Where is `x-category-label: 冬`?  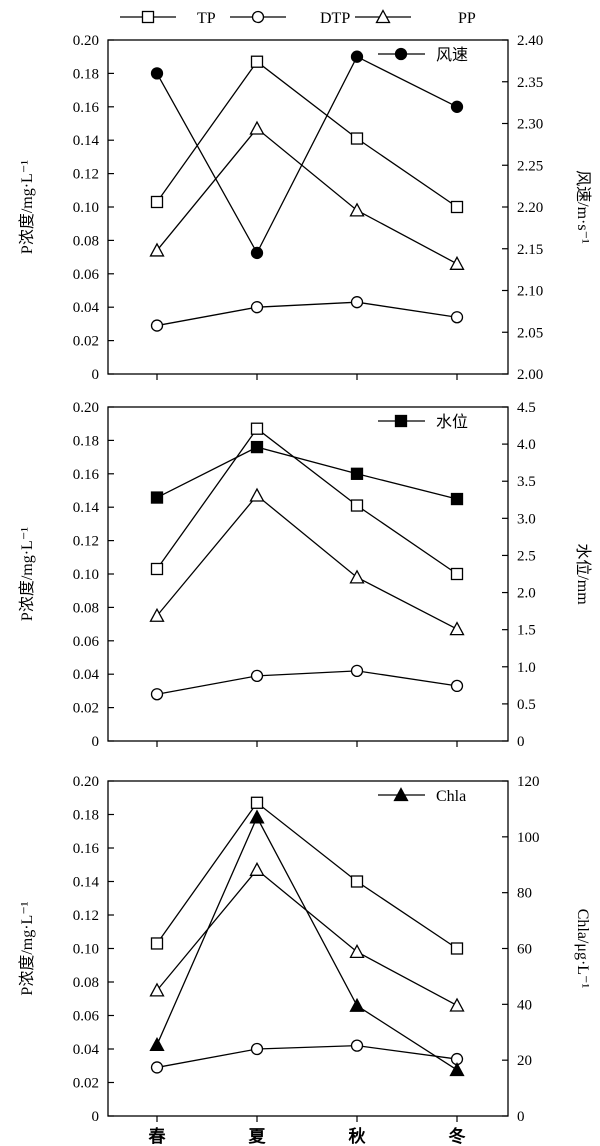 x-category-label: 冬 is located at coordinates (457, 1136).